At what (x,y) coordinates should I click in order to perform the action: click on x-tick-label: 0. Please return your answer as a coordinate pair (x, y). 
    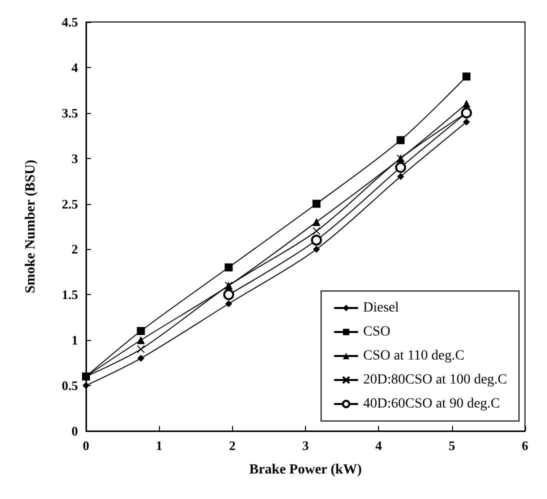
    Looking at the image, I should click on (86, 445).